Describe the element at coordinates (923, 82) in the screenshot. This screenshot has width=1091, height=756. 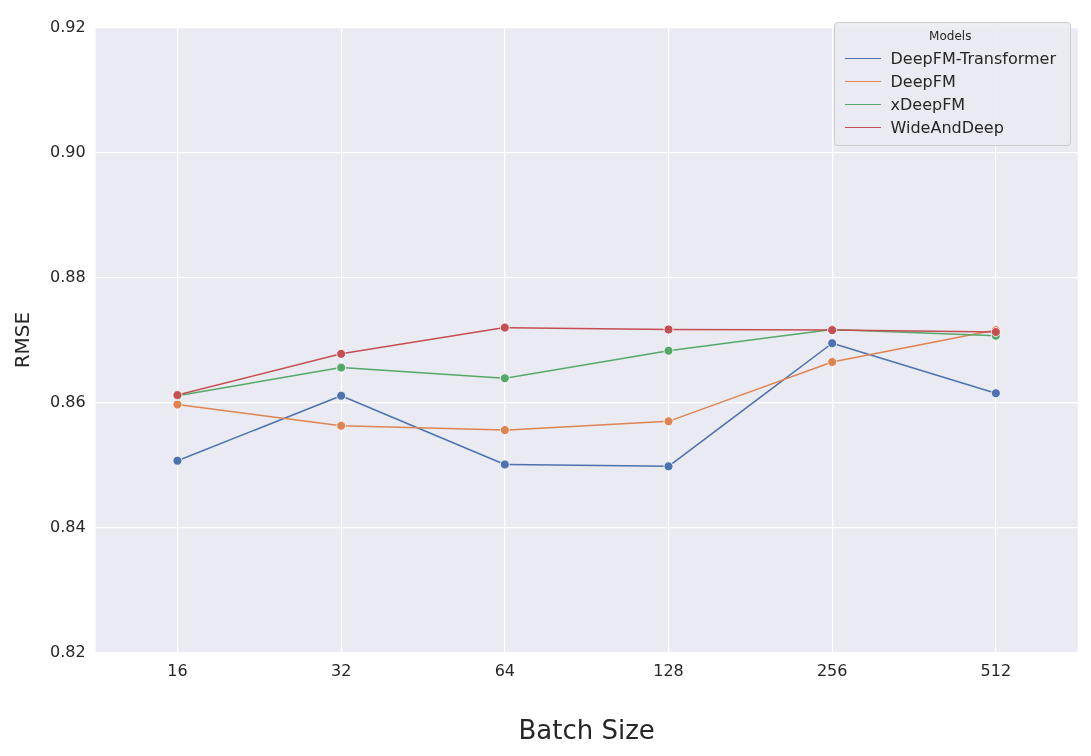
I see `legend-label: DeepFM` at that location.